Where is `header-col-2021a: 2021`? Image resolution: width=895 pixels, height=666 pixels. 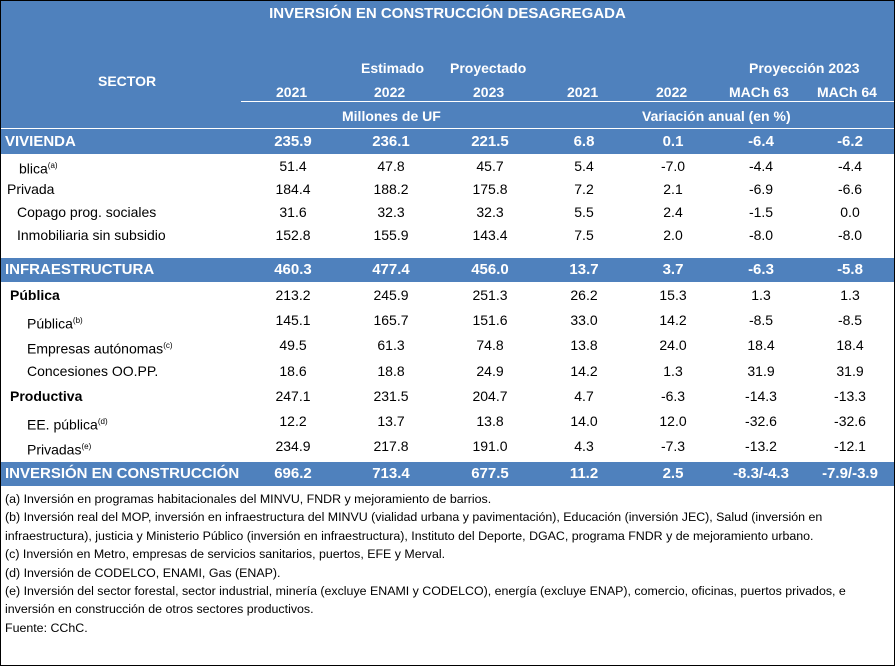 header-col-2021a: 2021 is located at coordinates (292, 92).